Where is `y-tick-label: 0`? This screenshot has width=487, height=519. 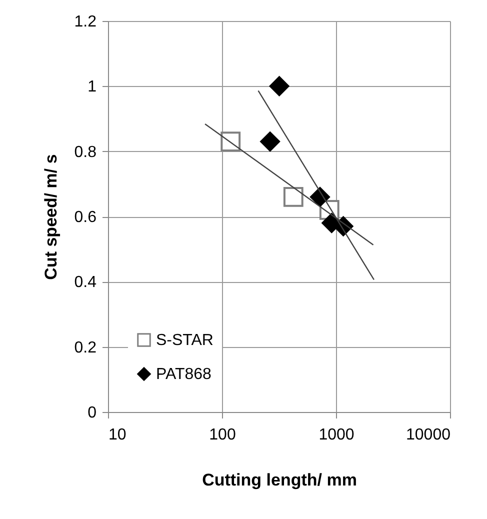
y-tick-label: 0 is located at coordinates (92, 413).